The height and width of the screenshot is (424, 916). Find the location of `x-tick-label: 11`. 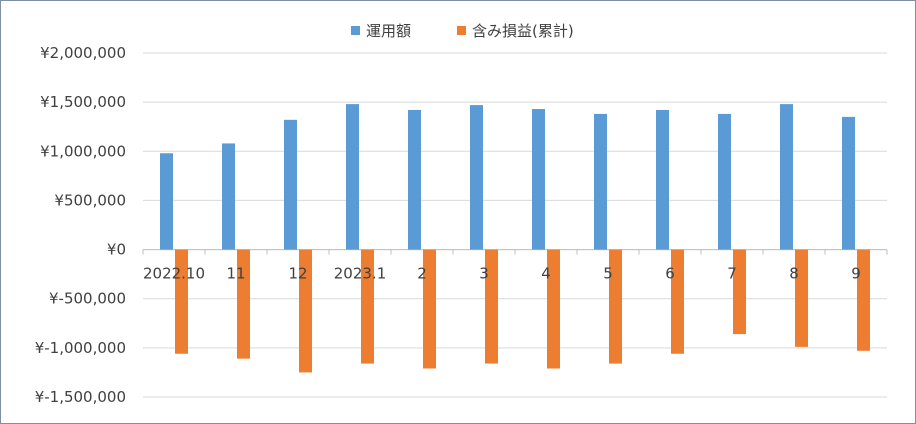

x-tick-label: 11 is located at coordinates (235, 274).